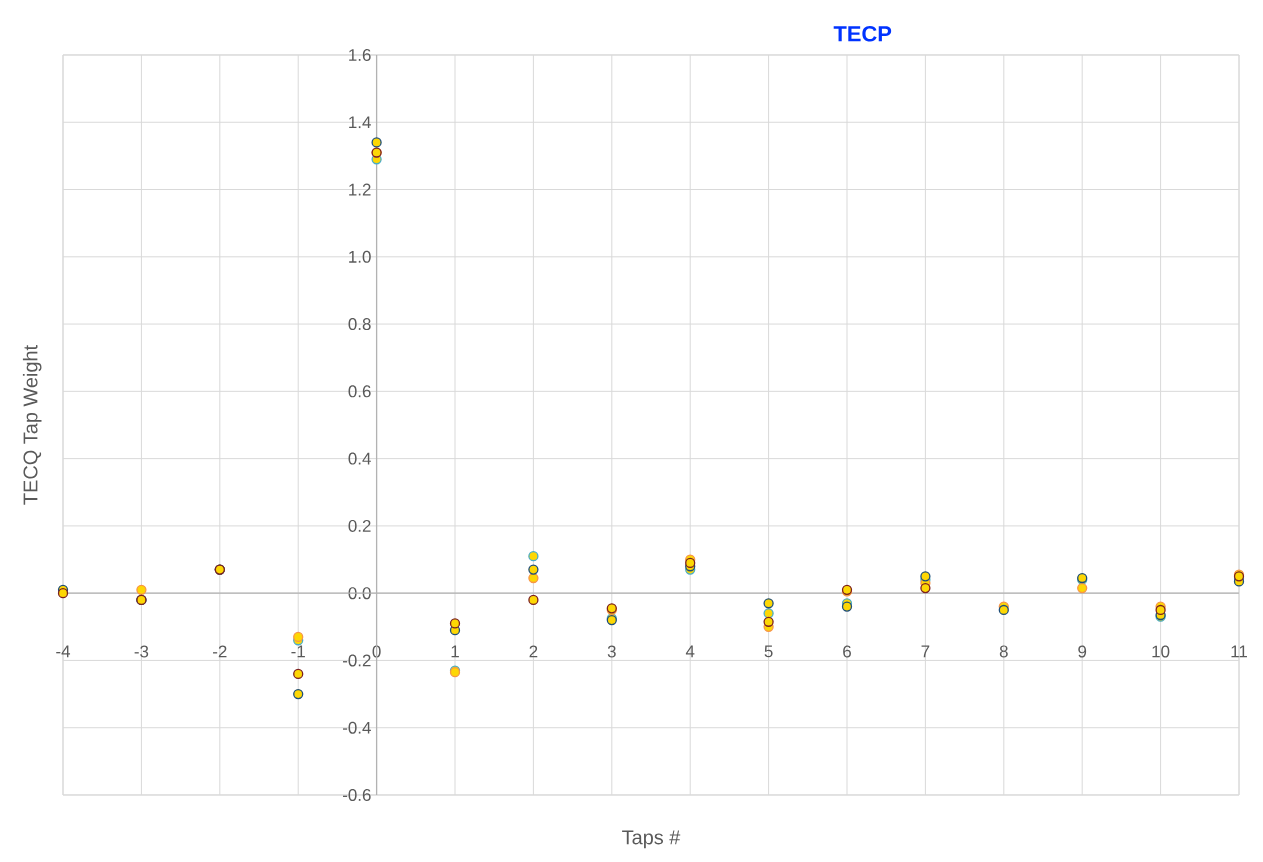 The height and width of the screenshot is (862, 1263). I want to click on x-axis-title: Taps #, so click(651, 839).